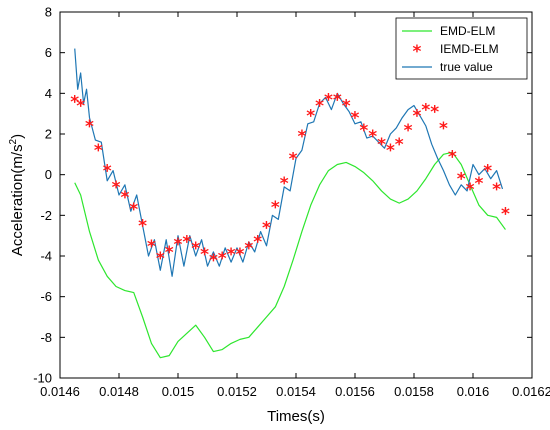 The height and width of the screenshot is (430, 550). I want to click on x-tick-label: 0.0148, so click(119, 391).